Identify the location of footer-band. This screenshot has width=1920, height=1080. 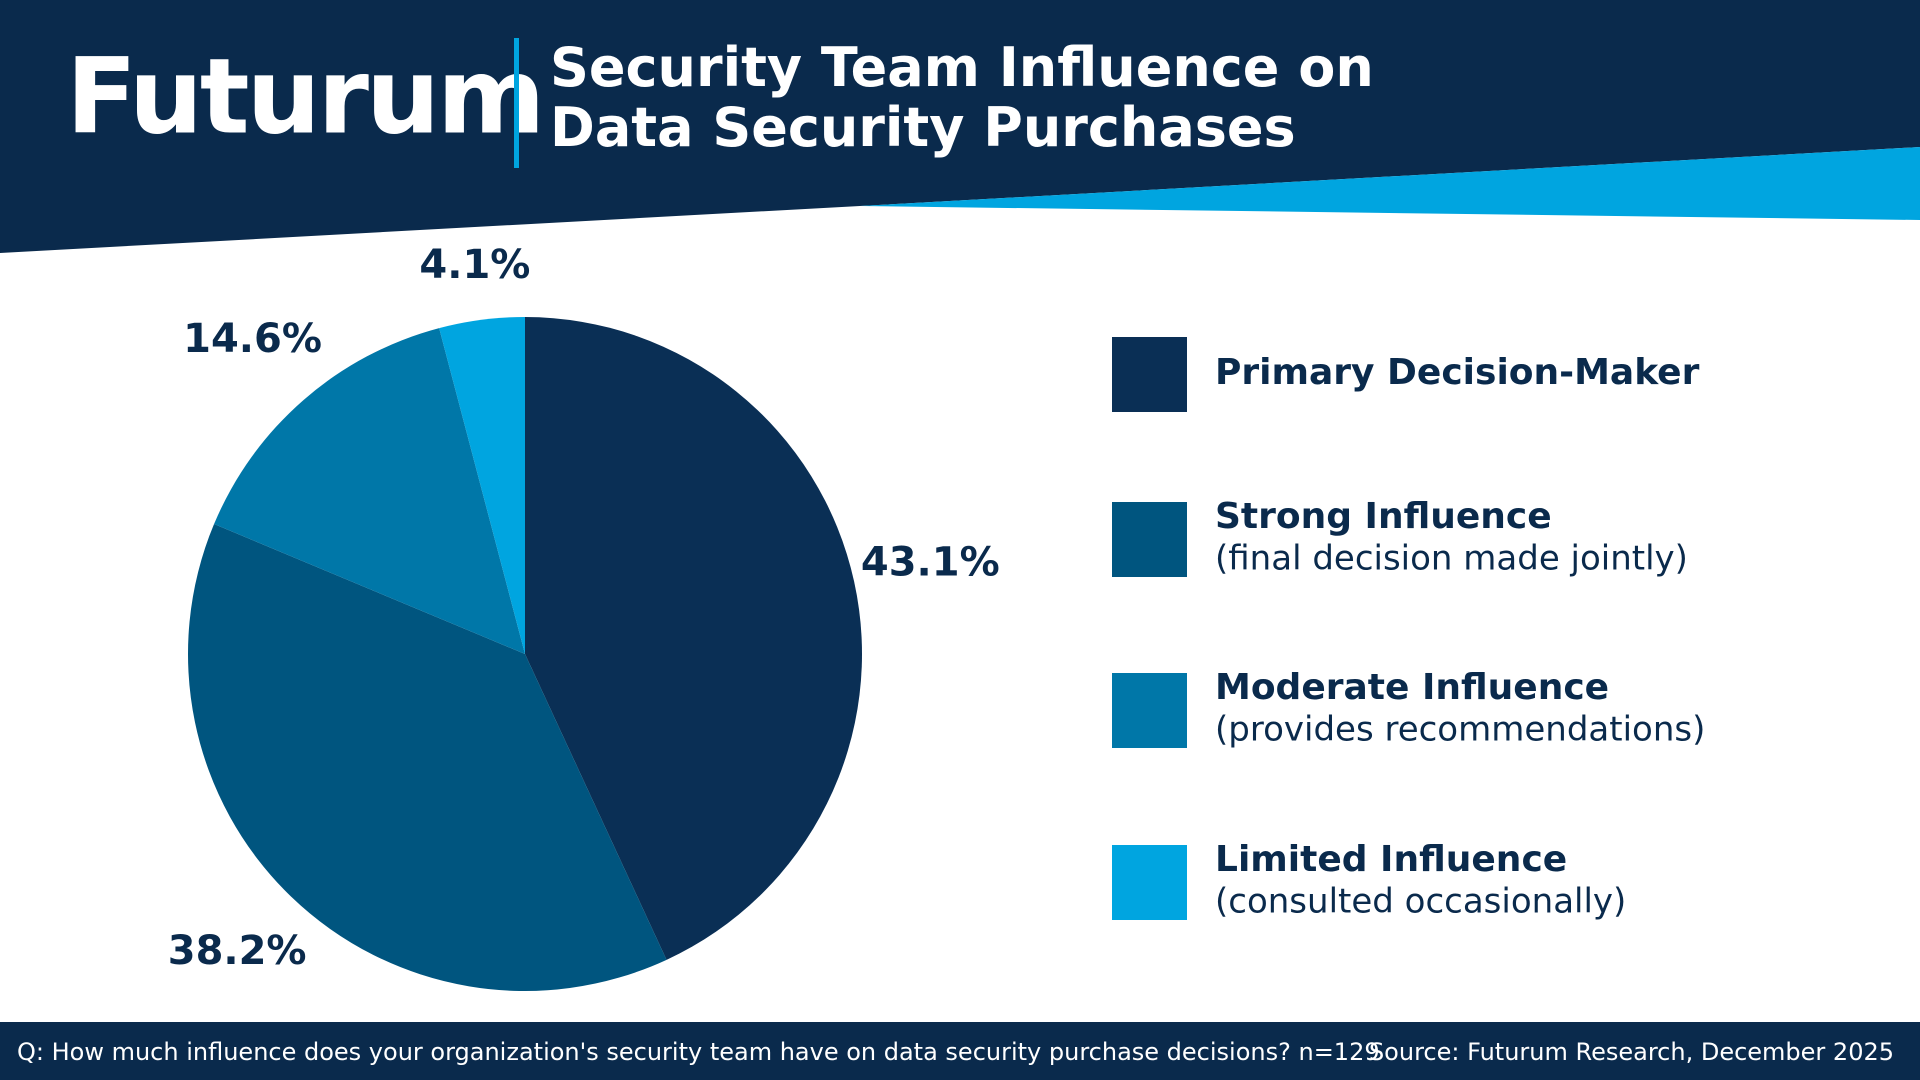
(960, 1051).